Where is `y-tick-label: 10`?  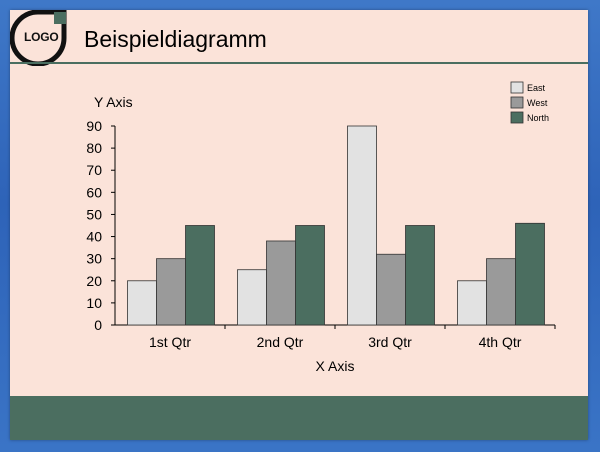
y-tick-label: 10 is located at coordinates (94, 303).